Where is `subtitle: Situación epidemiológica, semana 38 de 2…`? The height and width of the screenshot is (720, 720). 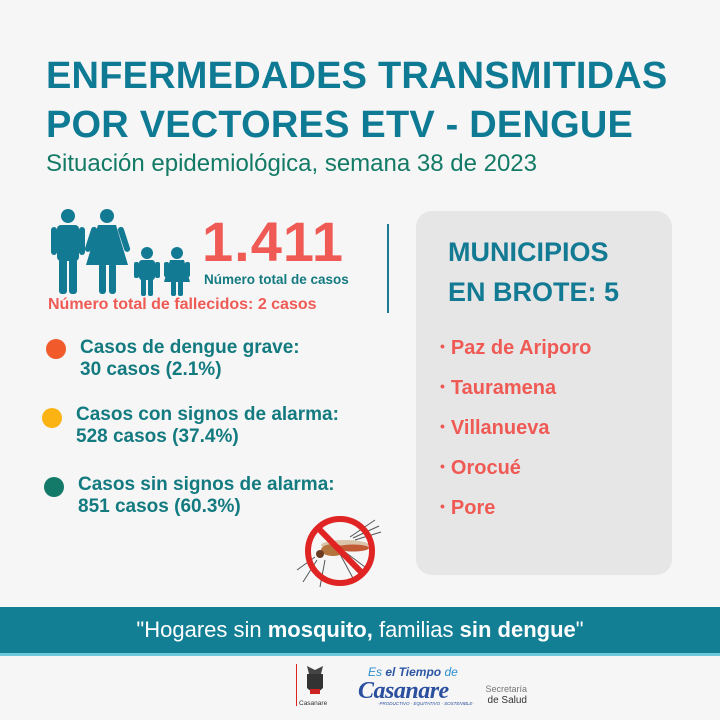 subtitle: Situación epidemiológica, semana 38 de 2… is located at coordinates (292, 163).